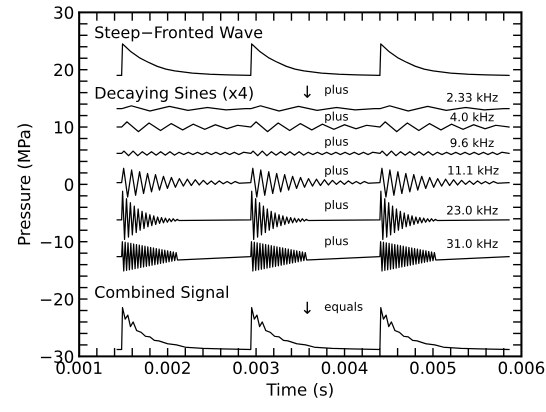  I want to click on annotation: 2.33 kHz, so click(472, 97).